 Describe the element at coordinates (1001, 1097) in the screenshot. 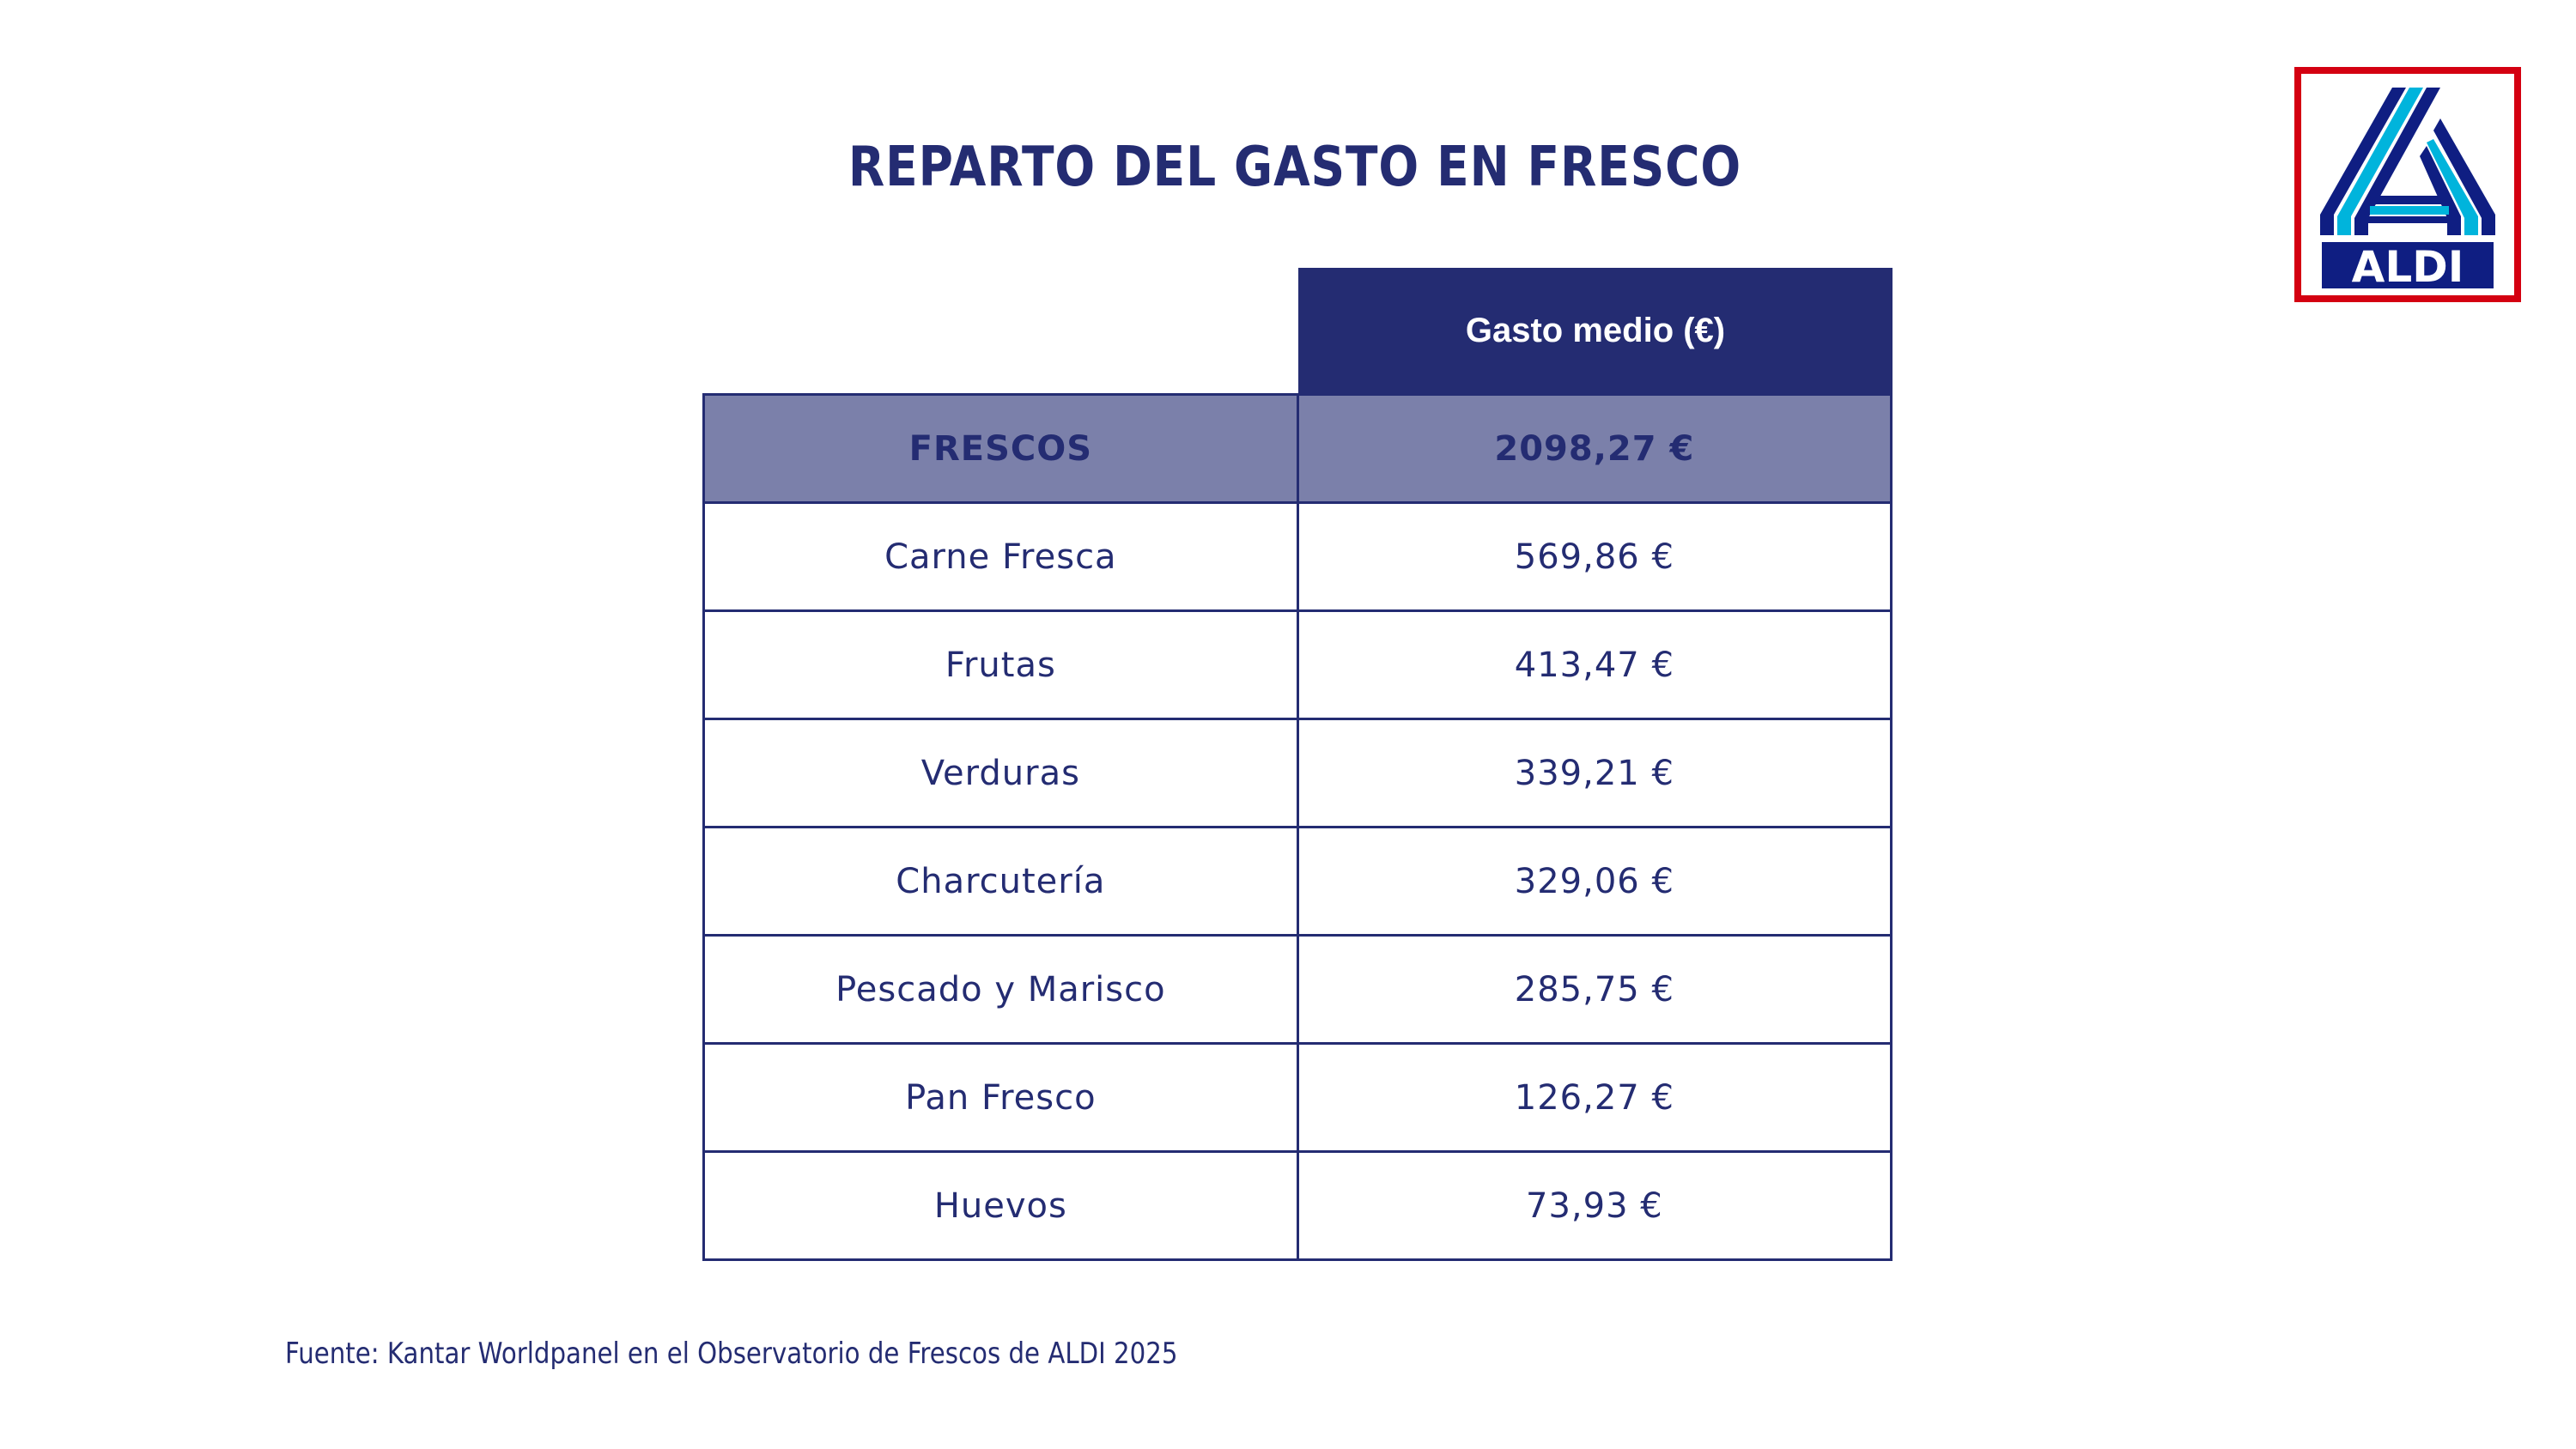

I see `row-label: Pan Fresco` at that location.